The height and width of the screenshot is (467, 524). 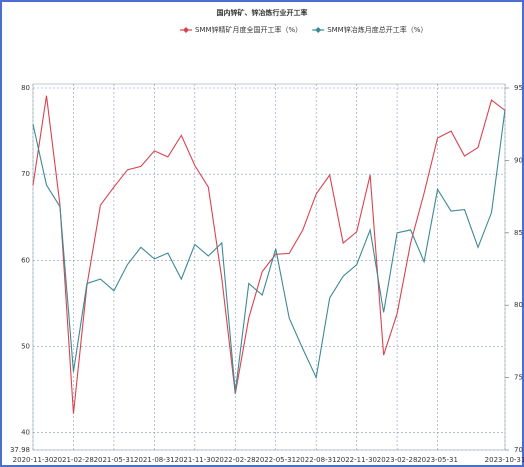 I want to click on x-tick-label: 2023-05-31, so click(x=437, y=460).